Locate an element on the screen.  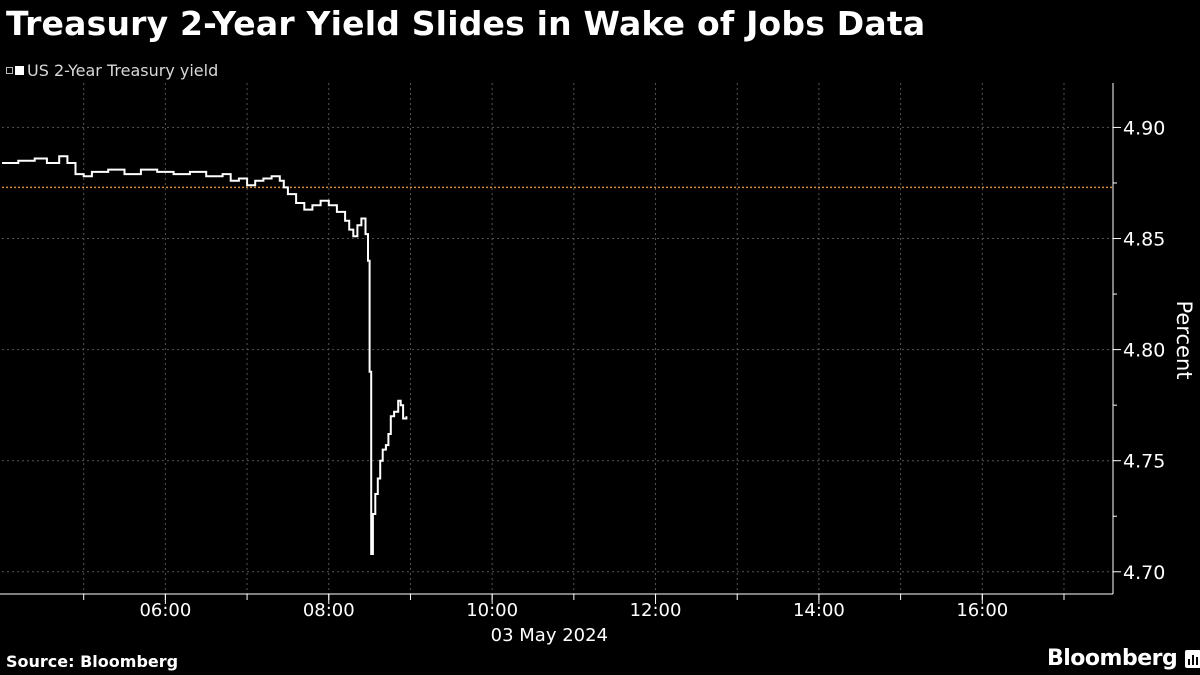
y-tick-label: 4.70 is located at coordinates (1144, 573).